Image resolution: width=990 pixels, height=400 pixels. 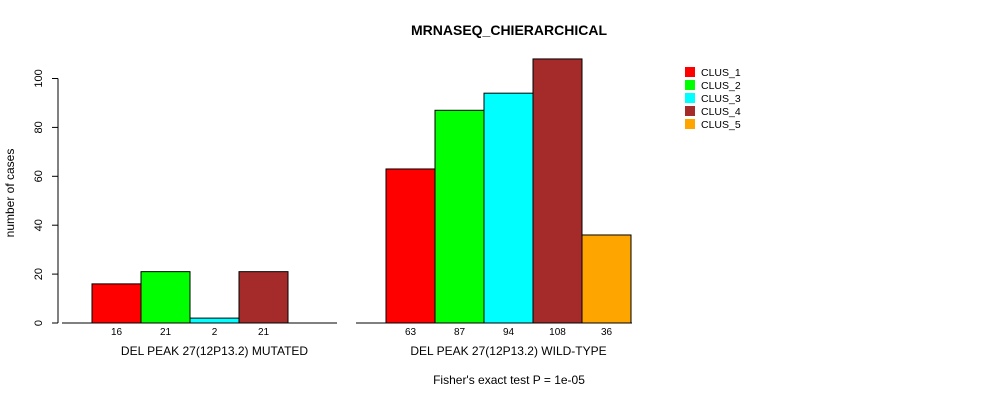 I want to click on chart-title: MRNASEQ_CHIERARCHICAL, so click(x=509, y=30).